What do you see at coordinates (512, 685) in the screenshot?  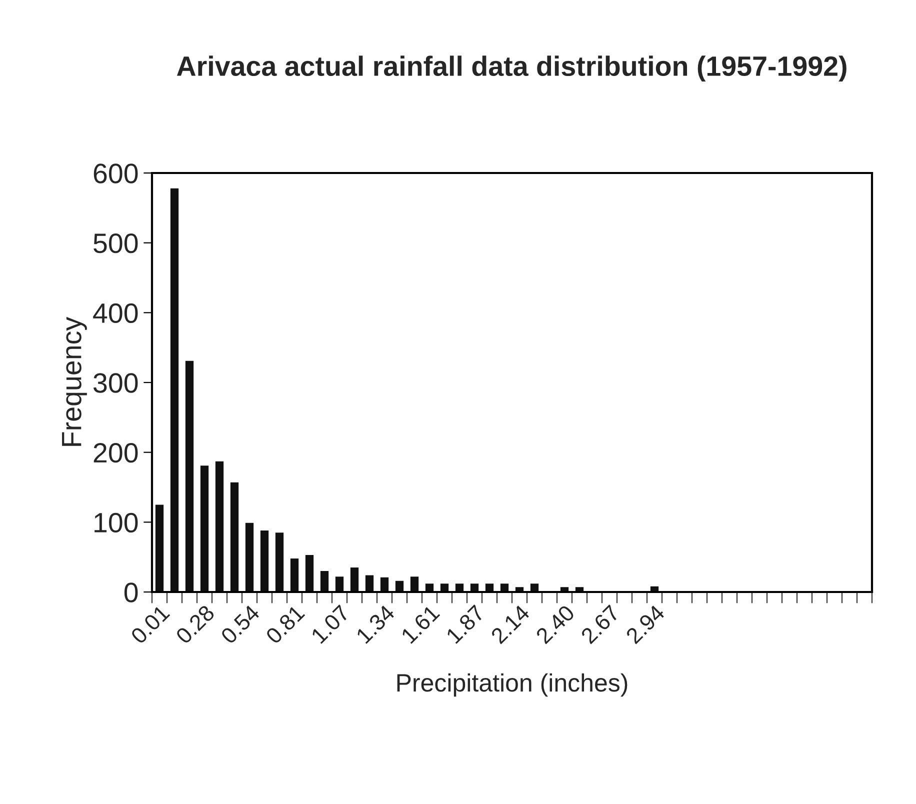 I see `x-axis-title: Precipitation (inches)` at bounding box center [512, 685].